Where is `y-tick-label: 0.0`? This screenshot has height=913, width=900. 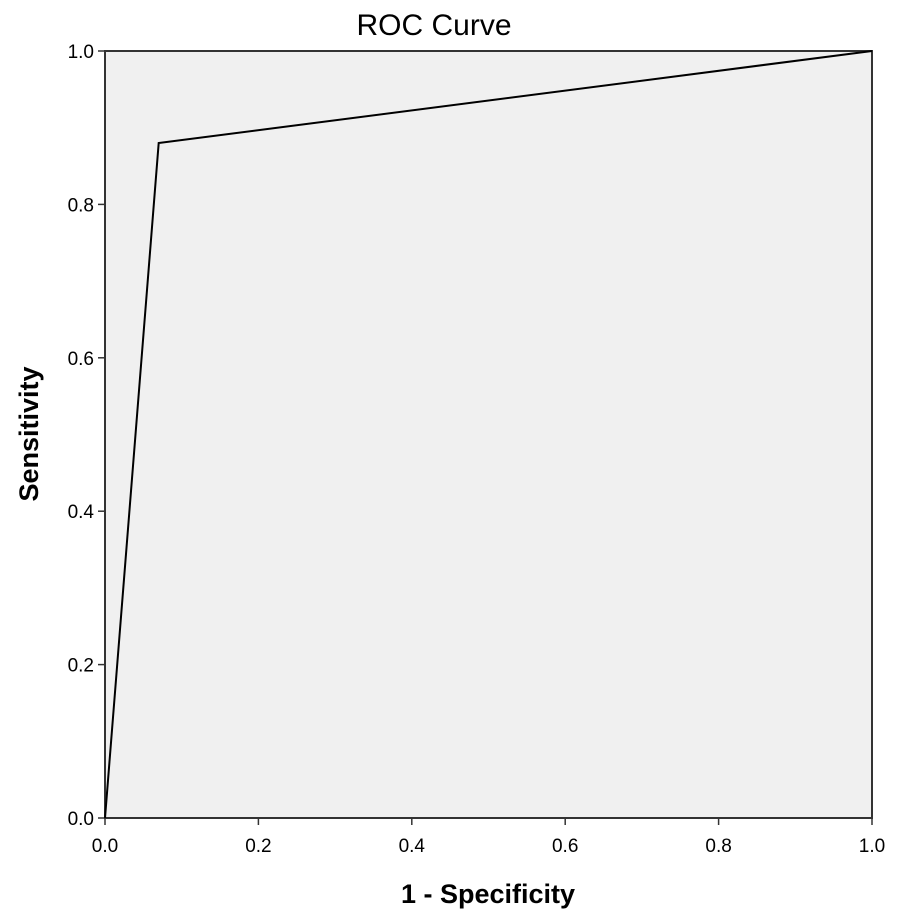
y-tick-label: 0.0 is located at coordinates (81, 819).